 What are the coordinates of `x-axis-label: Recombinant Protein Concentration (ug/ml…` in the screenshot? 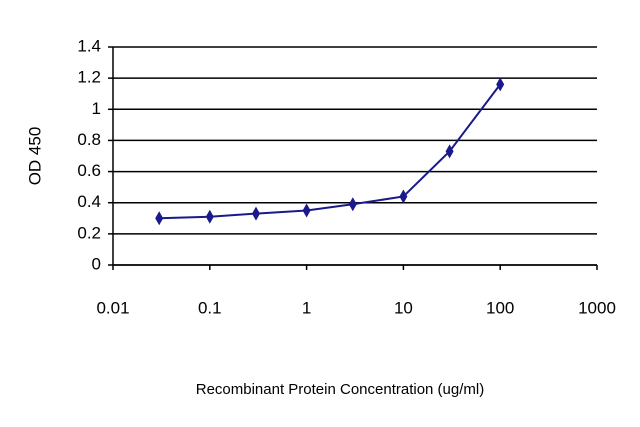 It's located at (340, 389).